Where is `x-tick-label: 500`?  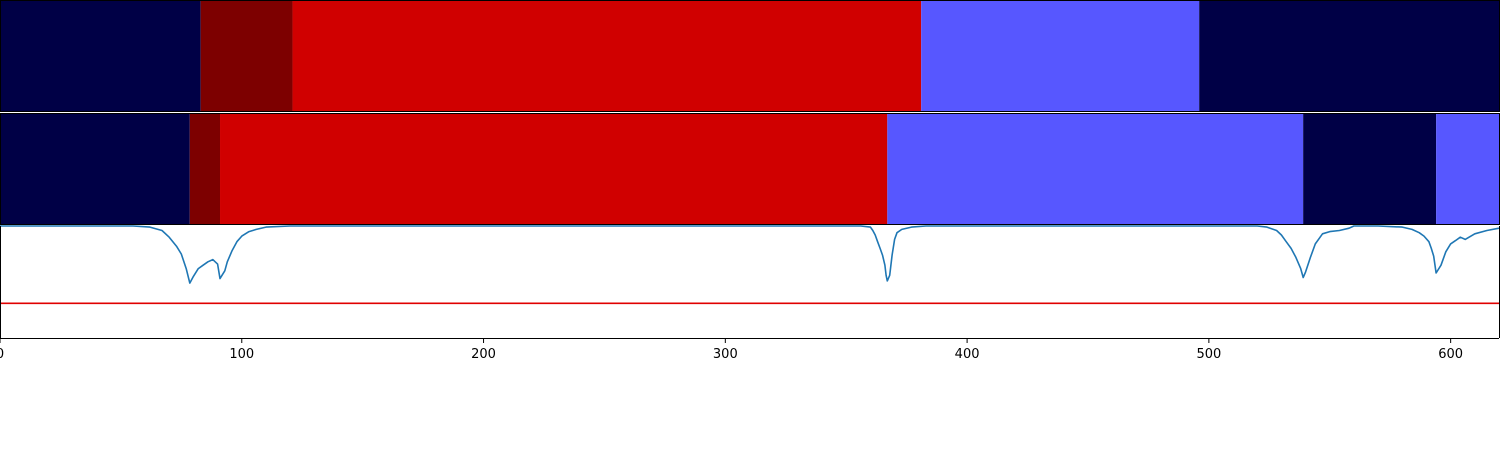 x-tick-label: 500 is located at coordinates (1208, 354).